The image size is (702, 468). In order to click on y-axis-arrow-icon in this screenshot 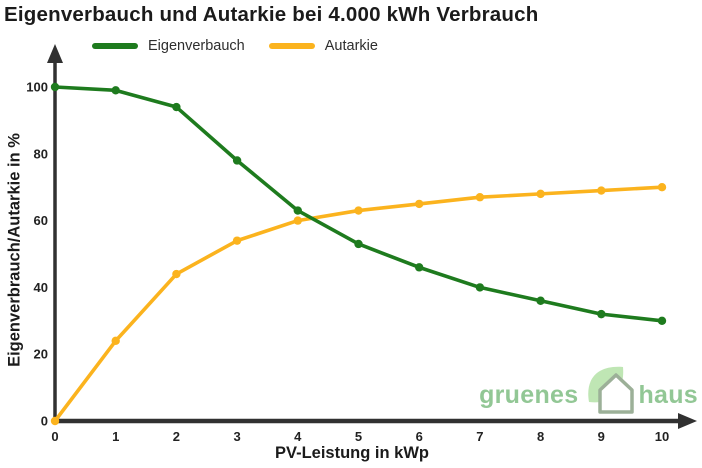, I will do `click(55, 53)`.